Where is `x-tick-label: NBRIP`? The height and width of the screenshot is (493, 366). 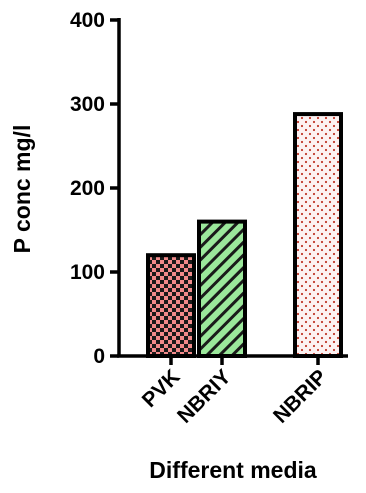 x-tick-label: NBRIP is located at coordinates (300, 396).